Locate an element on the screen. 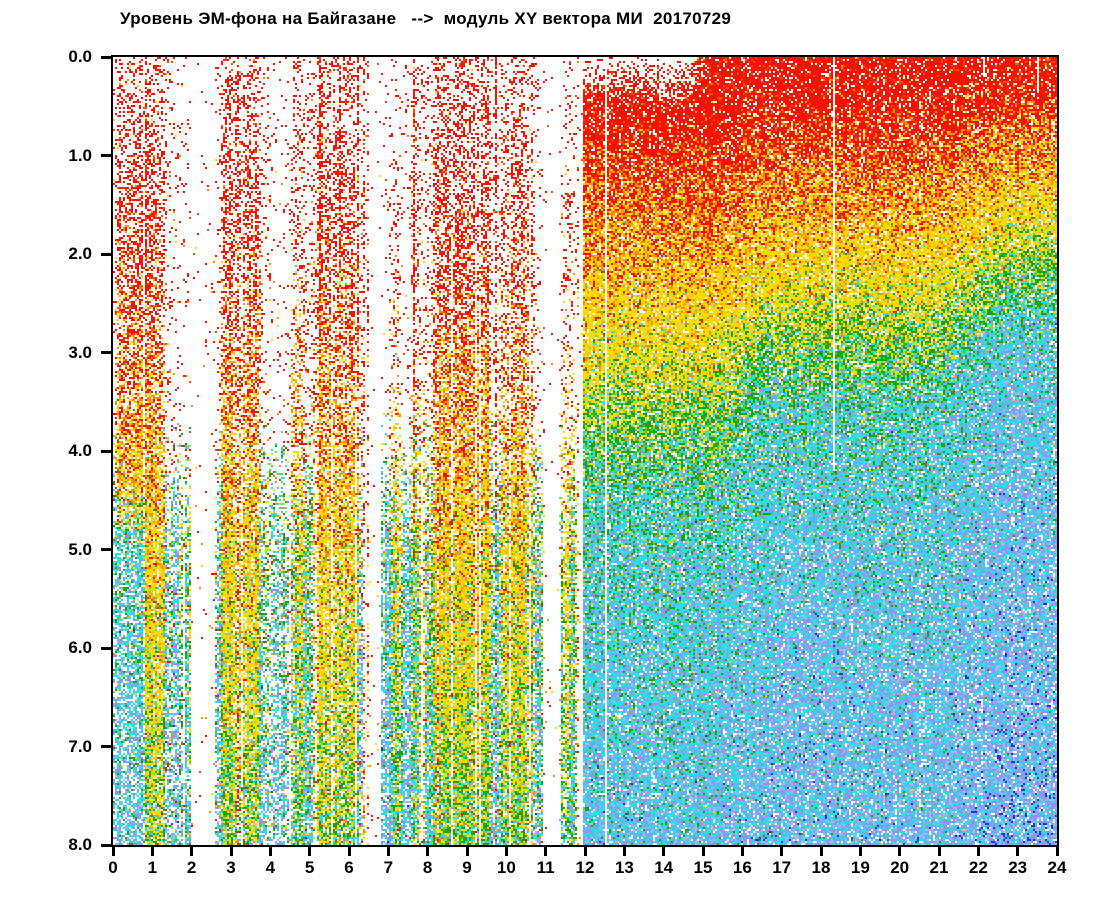  x-tick-label: 12 is located at coordinates (585, 867).